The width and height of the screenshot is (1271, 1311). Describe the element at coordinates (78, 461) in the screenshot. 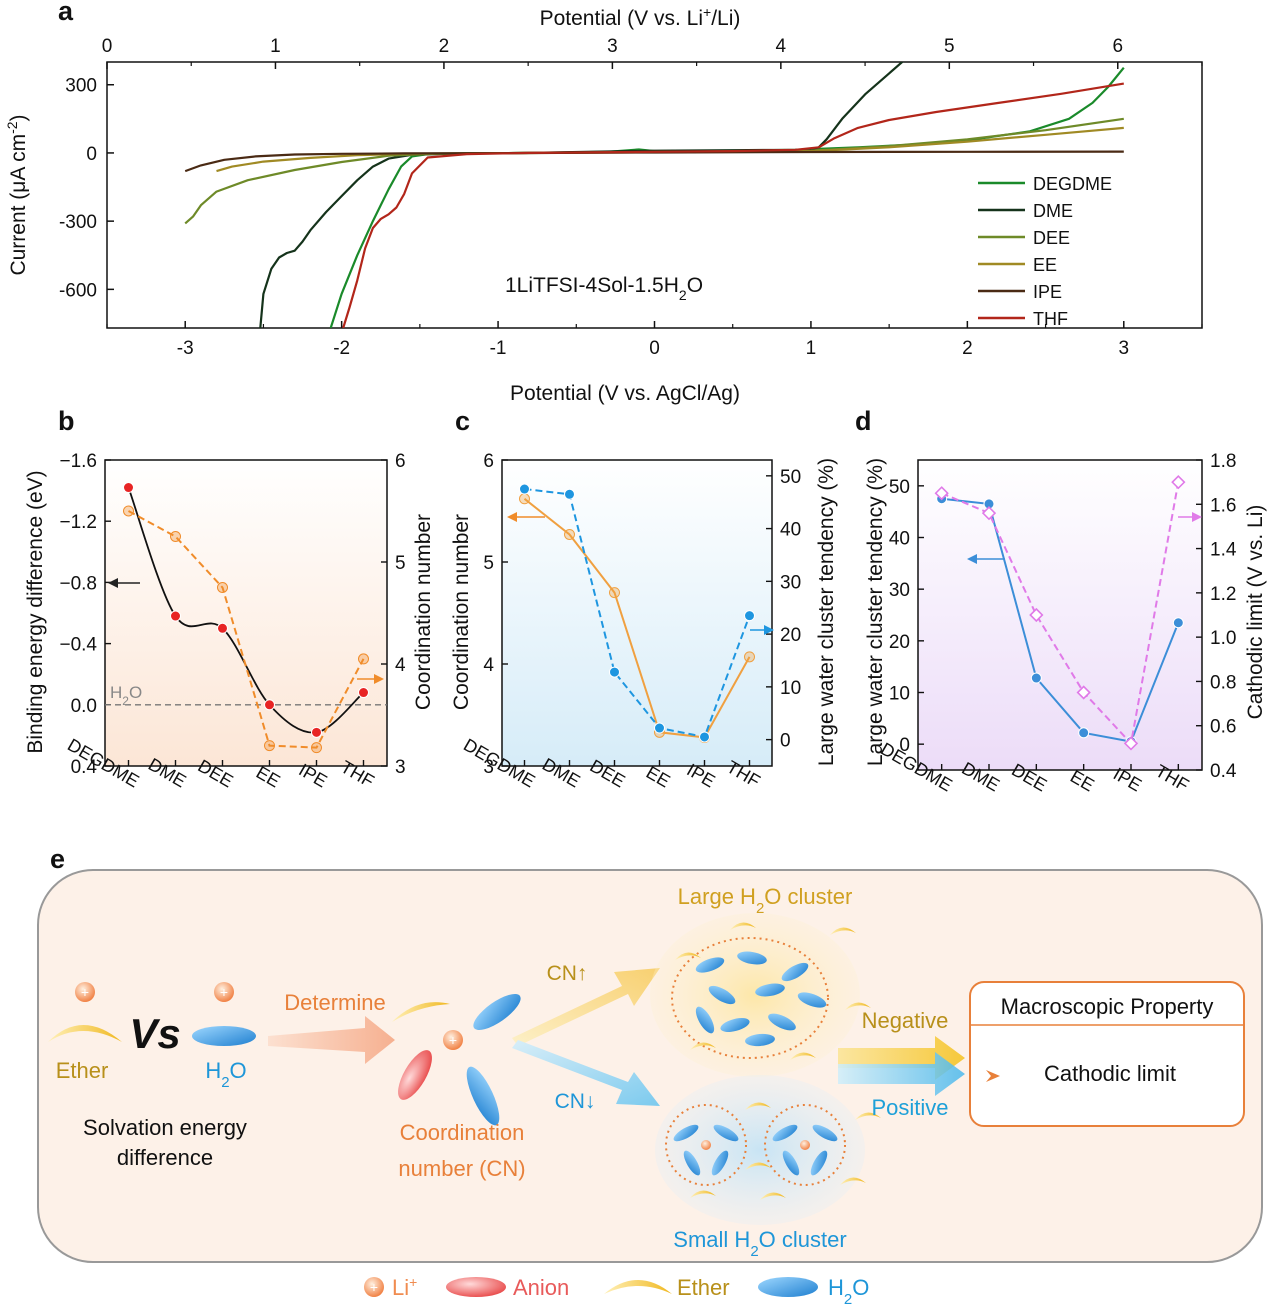

I see `y-tick-label: −1.6` at that location.